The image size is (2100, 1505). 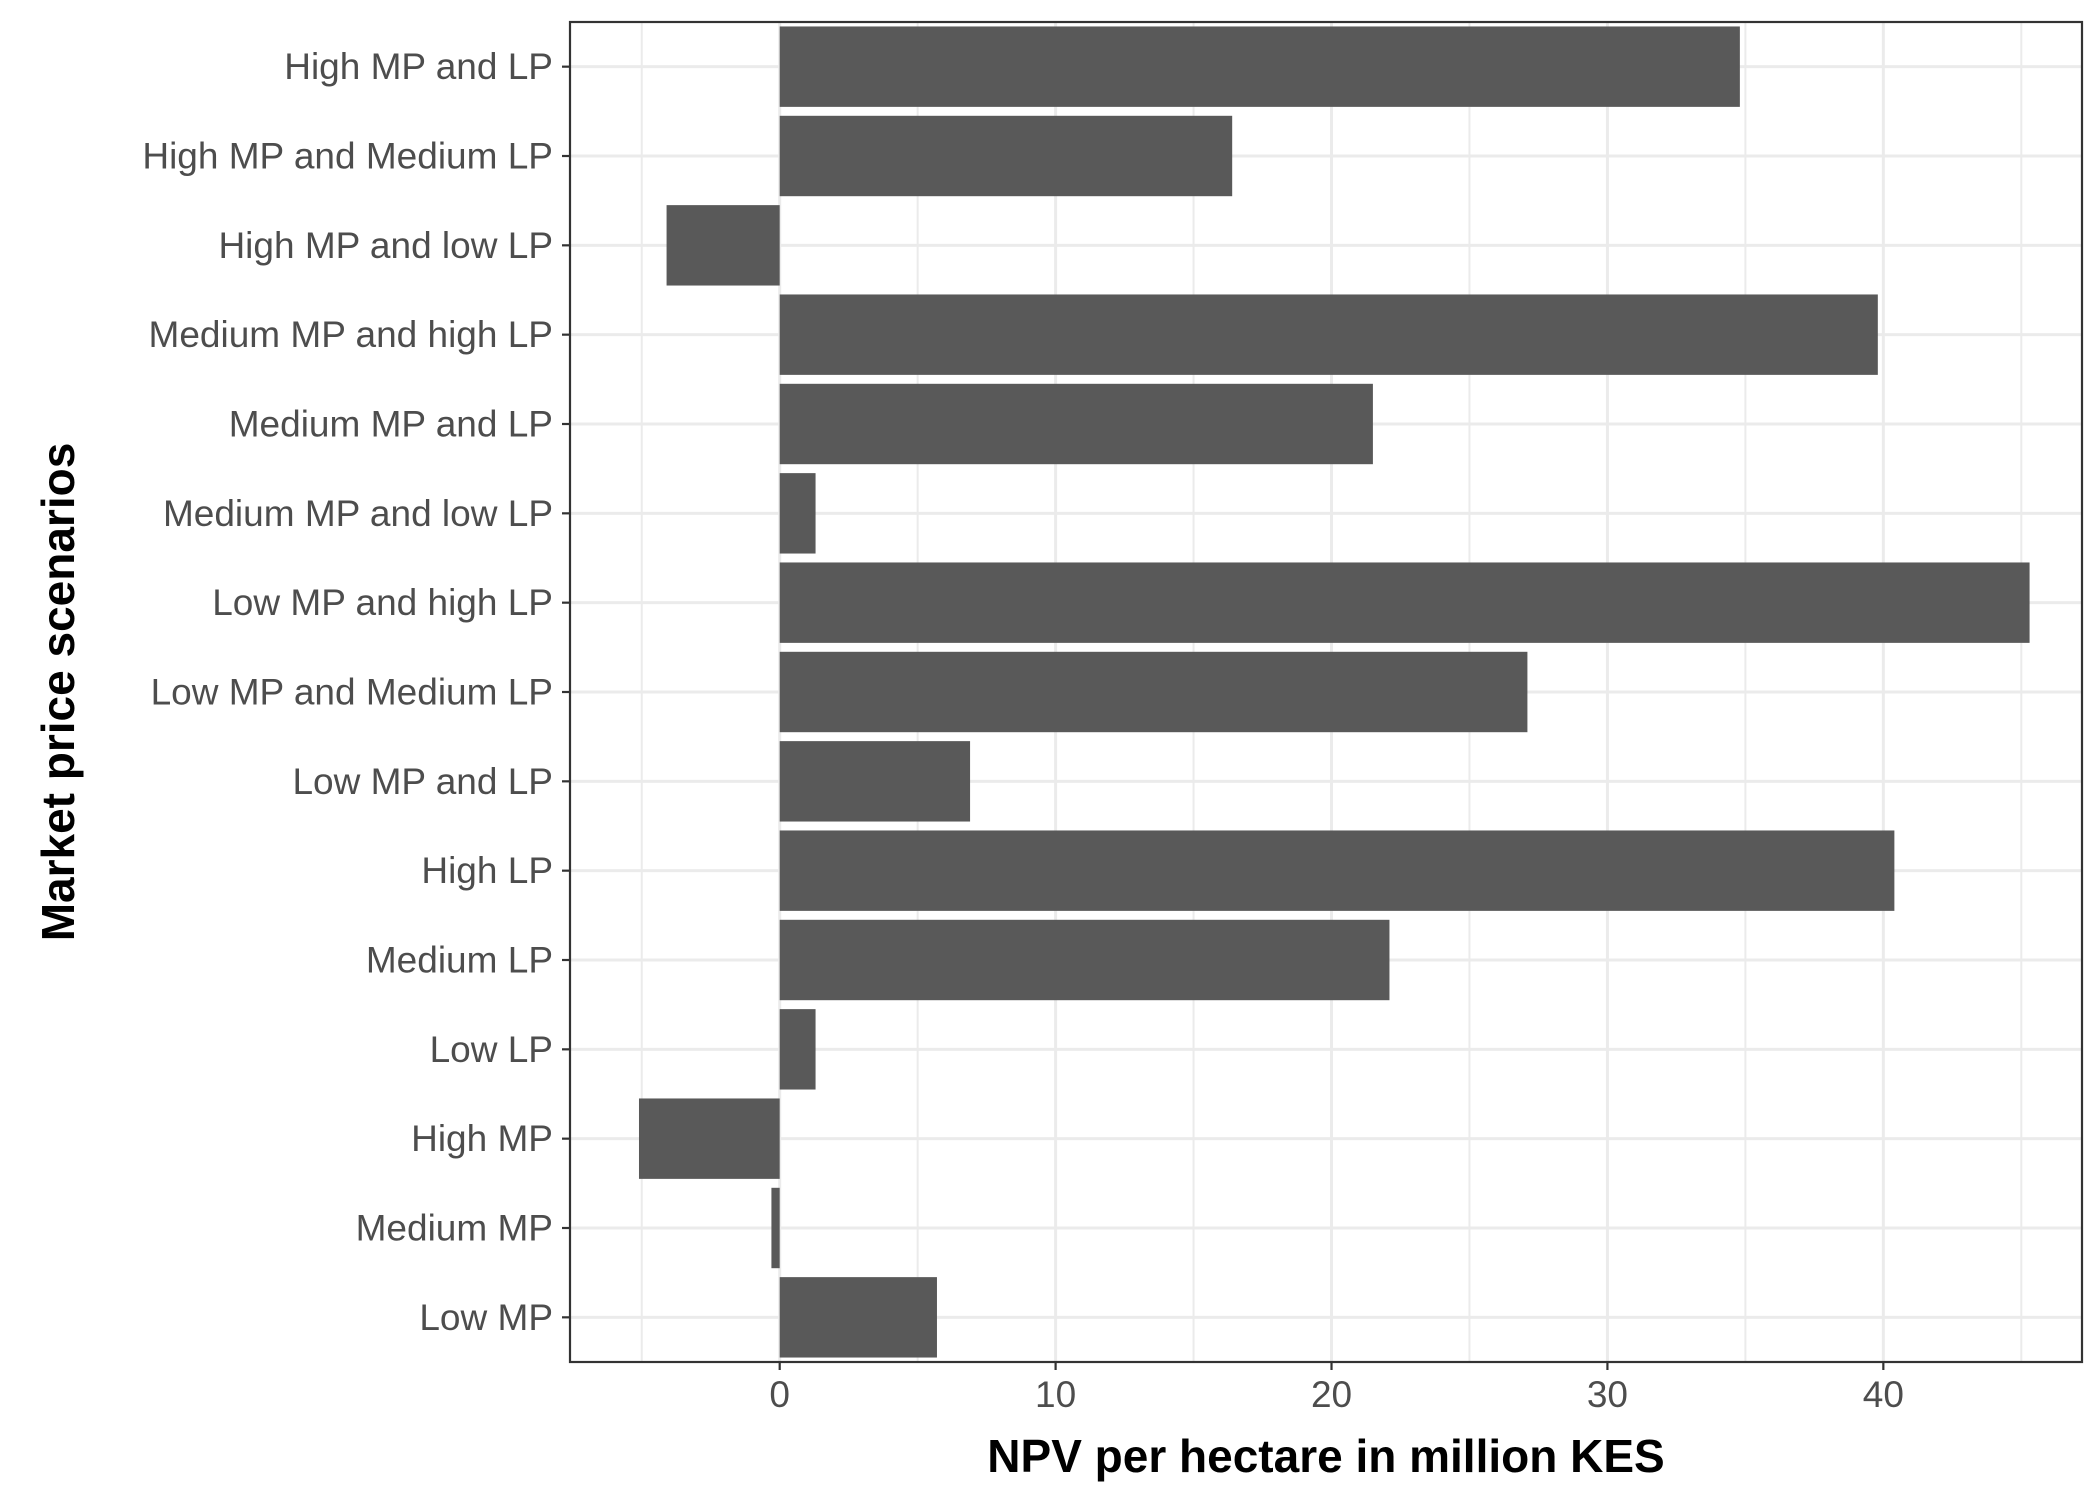 I want to click on y-tick-label: Low MP and high LP, so click(x=382, y=602).